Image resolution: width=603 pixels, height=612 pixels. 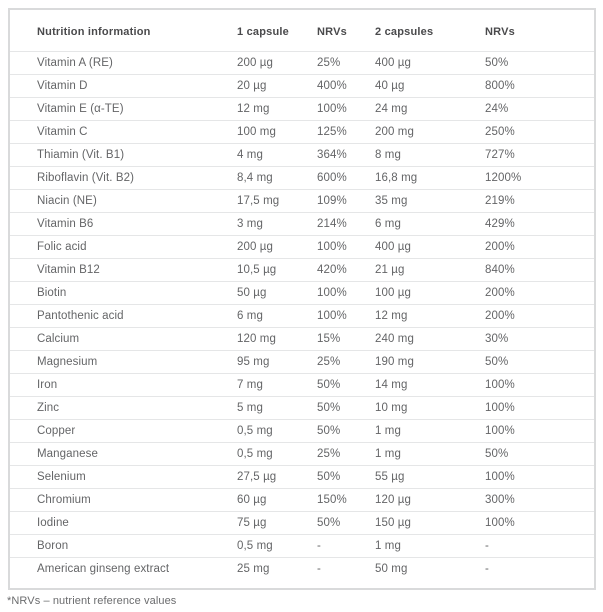 What do you see at coordinates (123, 132) in the screenshot?
I see `cell-nutrient-name: Vitamin C` at bounding box center [123, 132].